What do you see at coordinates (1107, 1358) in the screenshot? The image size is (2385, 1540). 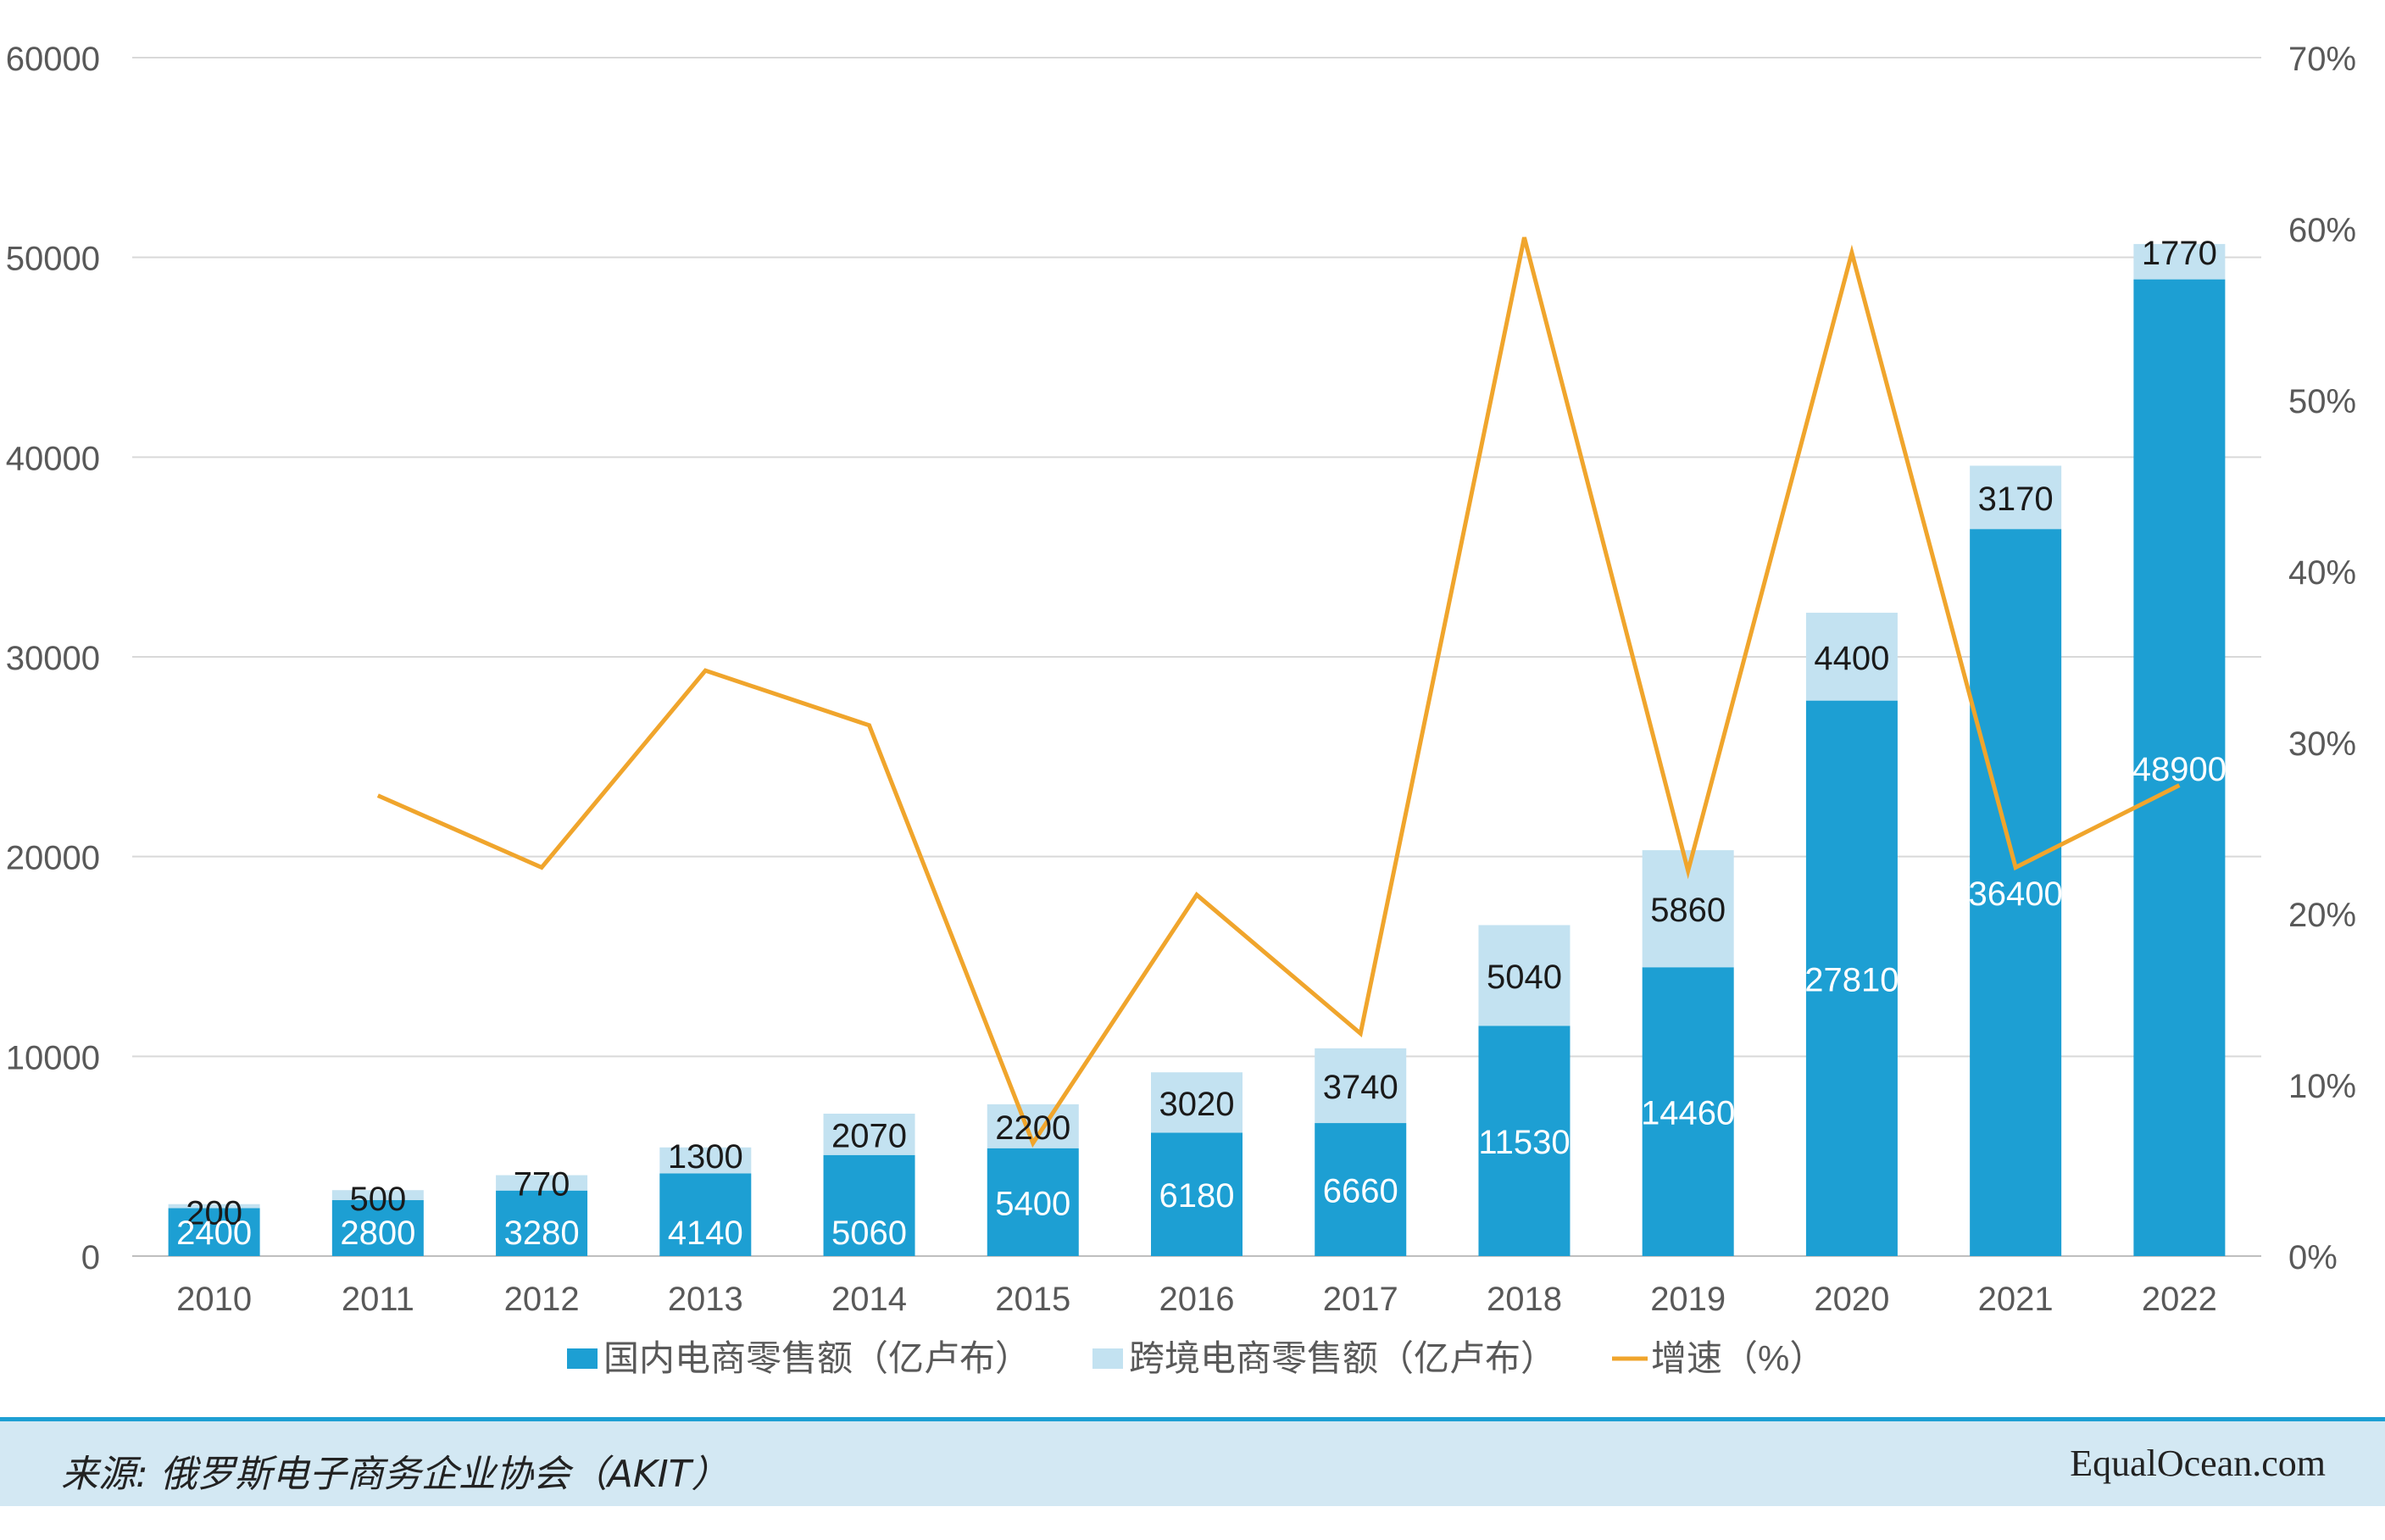 I see `legend-swatch-cross-border` at bounding box center [1107, 1358].